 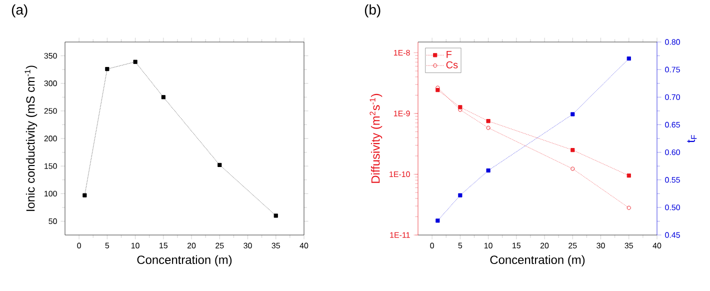 What do you see at coordinates (376, 138) in the screenshot?
I see `y-axis-title: Diffusivity (m$^{2}$s$^{-1}$)` at bounding box center [376, 138].